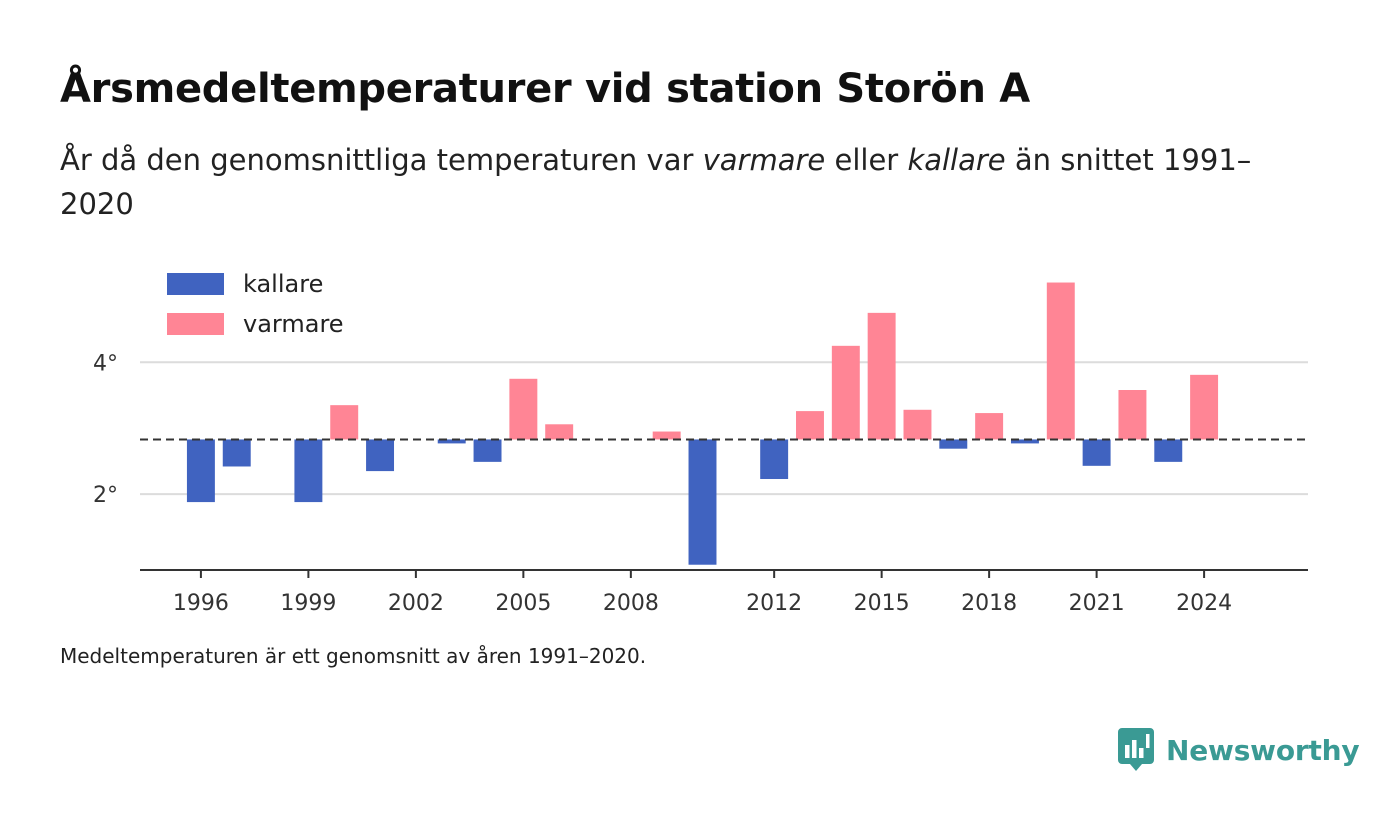 The height and width of the screenshot is (831, 1400). I want to click on bar-2022, so click(1132, 415).